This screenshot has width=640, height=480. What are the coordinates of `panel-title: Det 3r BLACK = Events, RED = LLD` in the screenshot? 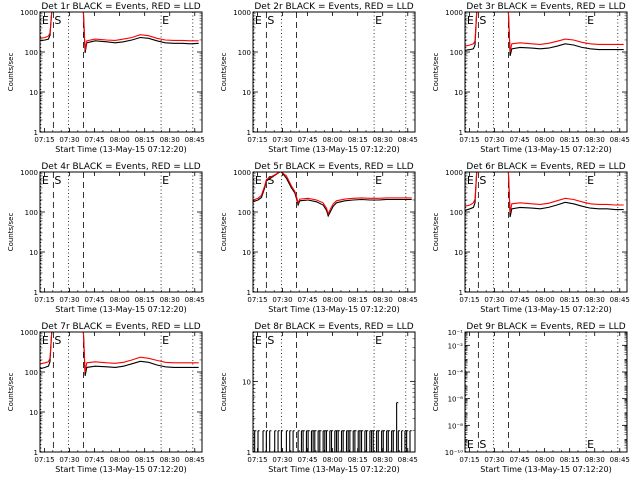 It's located at (545, 7).